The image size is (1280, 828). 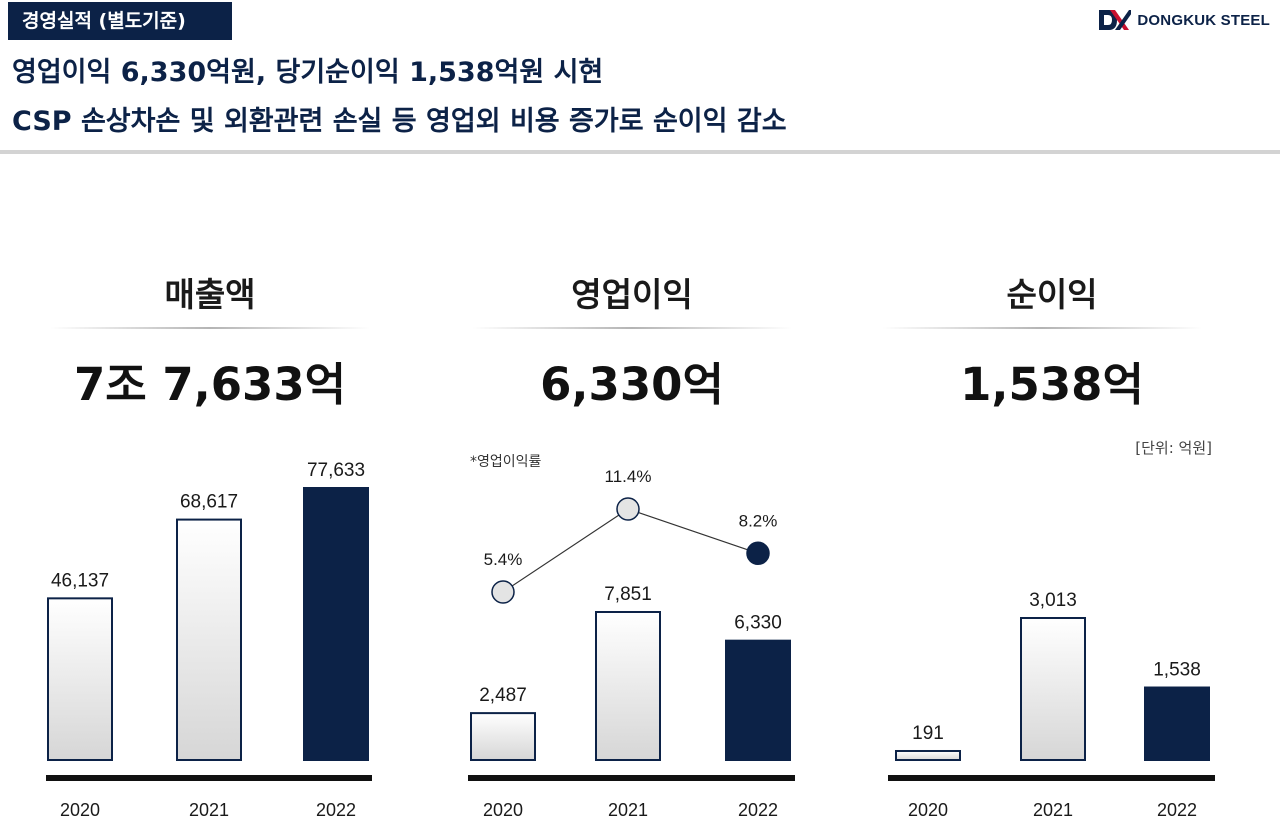 I want to click on operating-margin-label: *영업이익률, so click(x=506, y=462).